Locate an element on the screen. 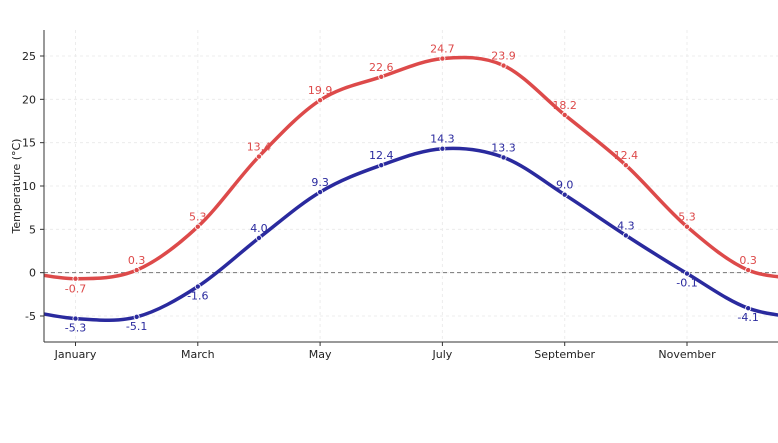  data-label: 14.3 is located at coordinates (442, 139).